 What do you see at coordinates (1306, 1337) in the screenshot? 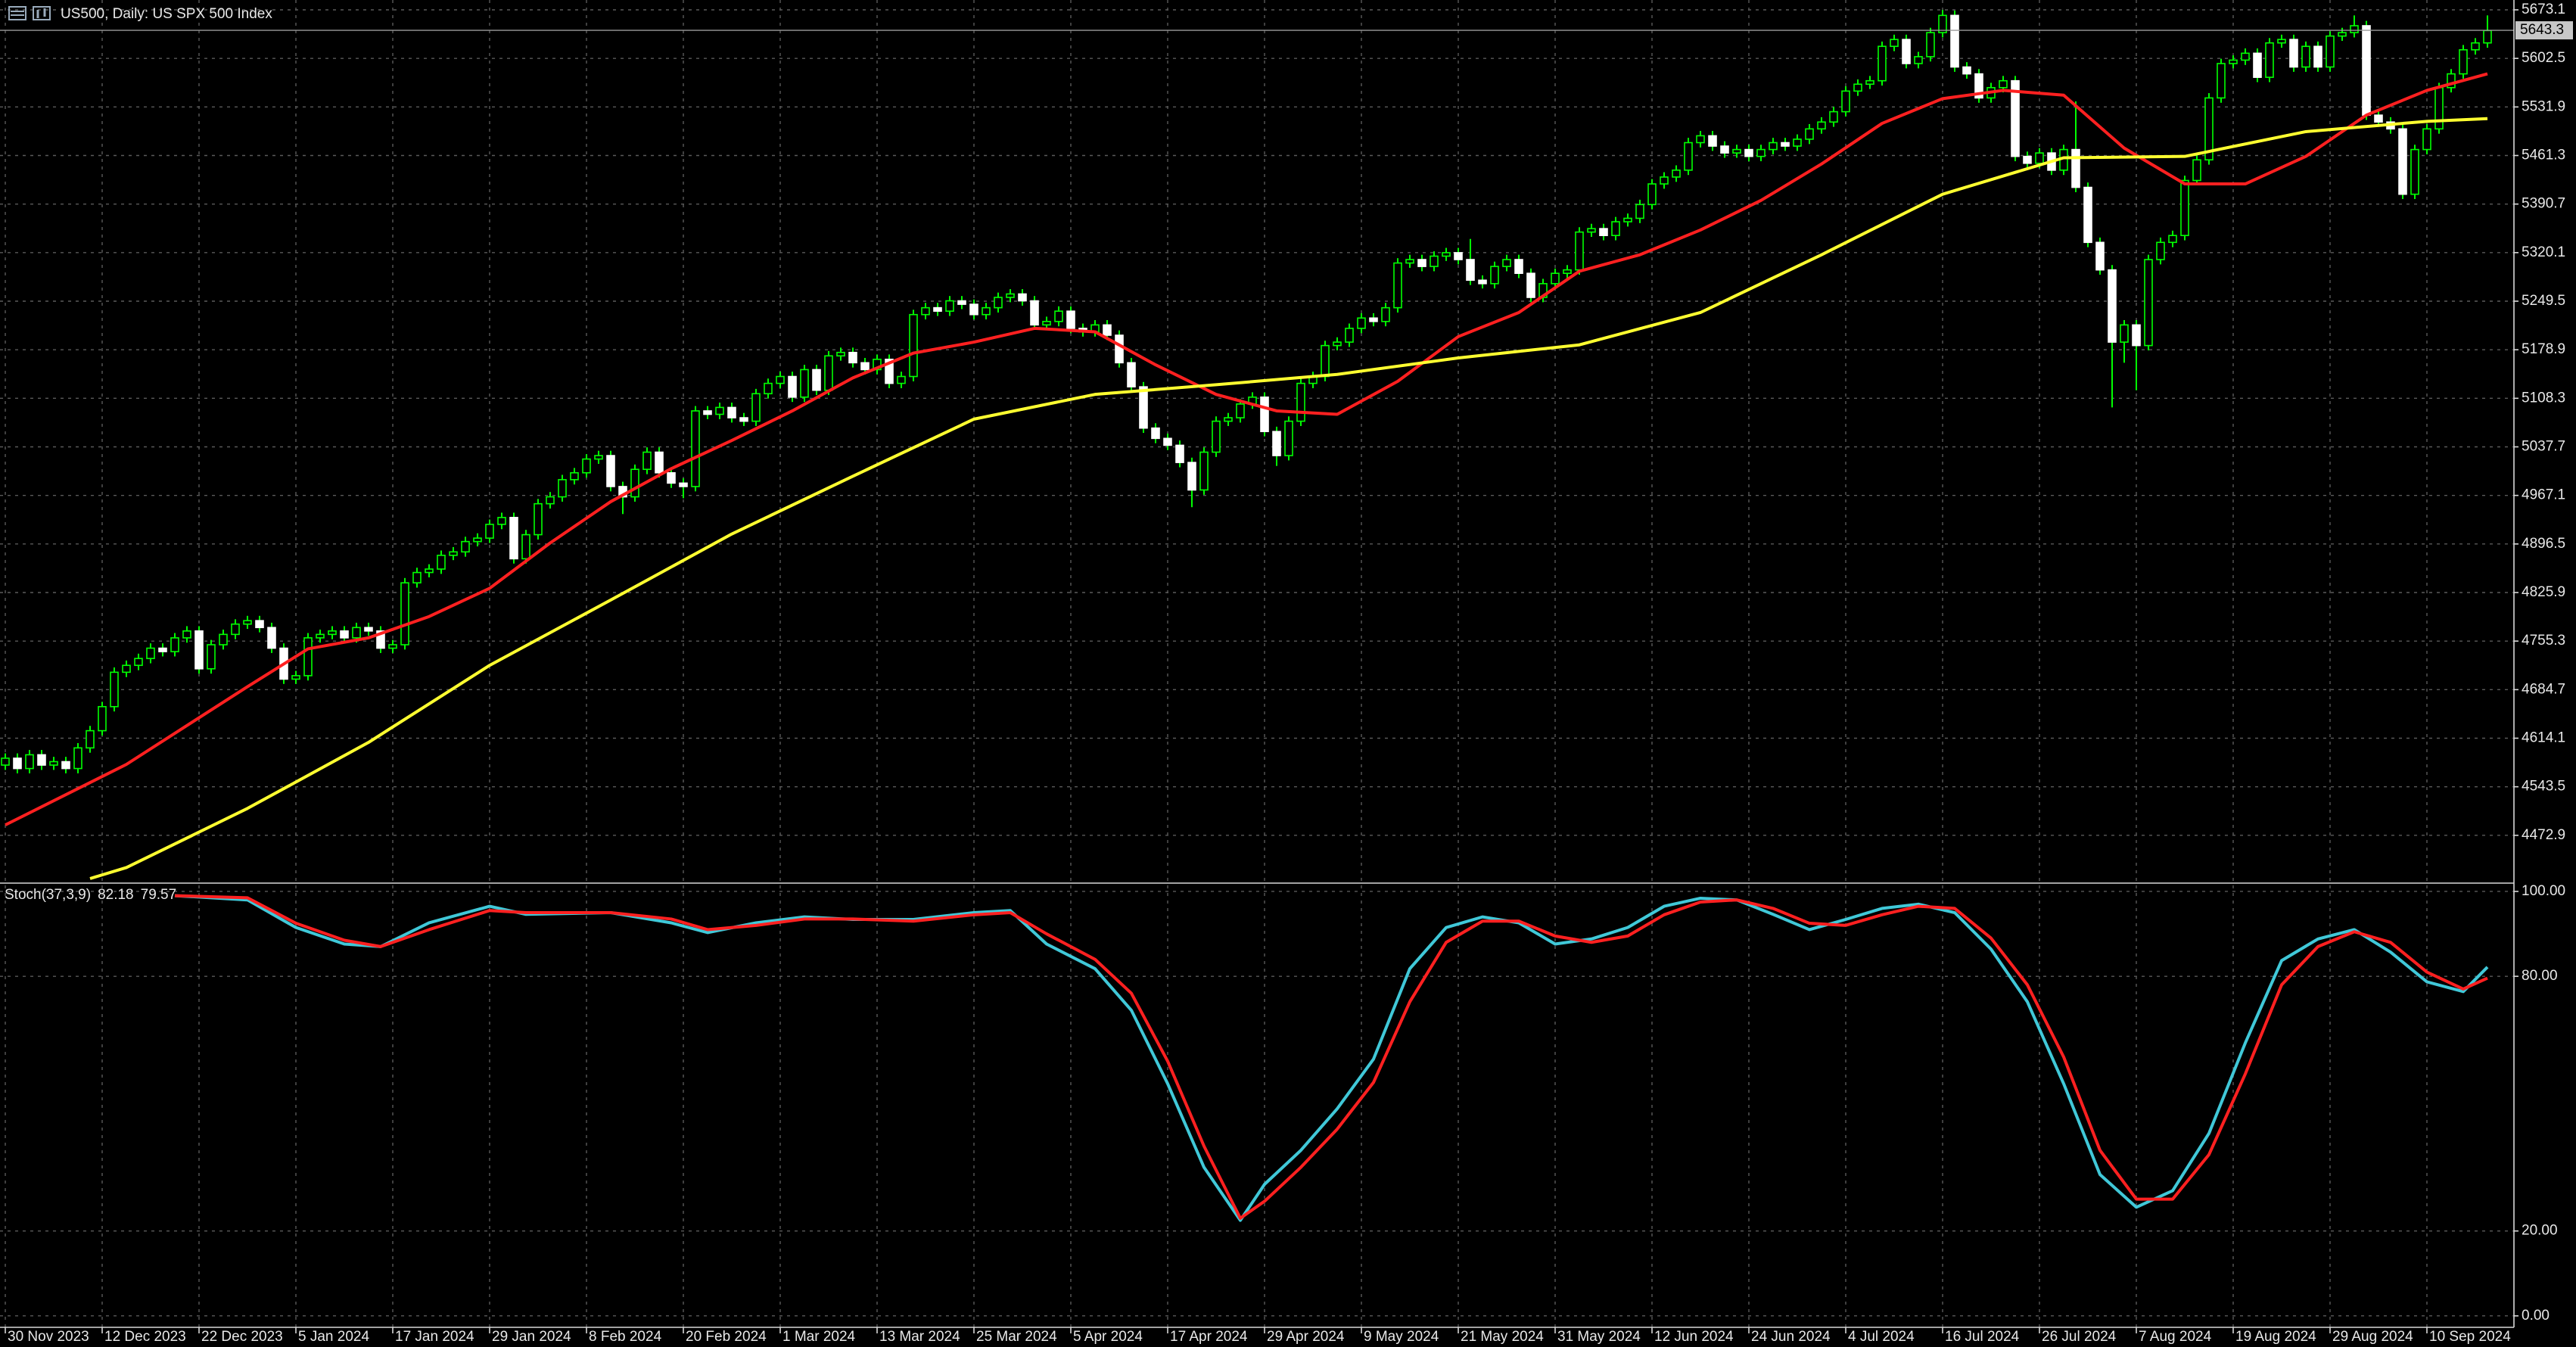
I see `x-tick-label: 29 Apr 2024` at bounding box center [1306, 1337].